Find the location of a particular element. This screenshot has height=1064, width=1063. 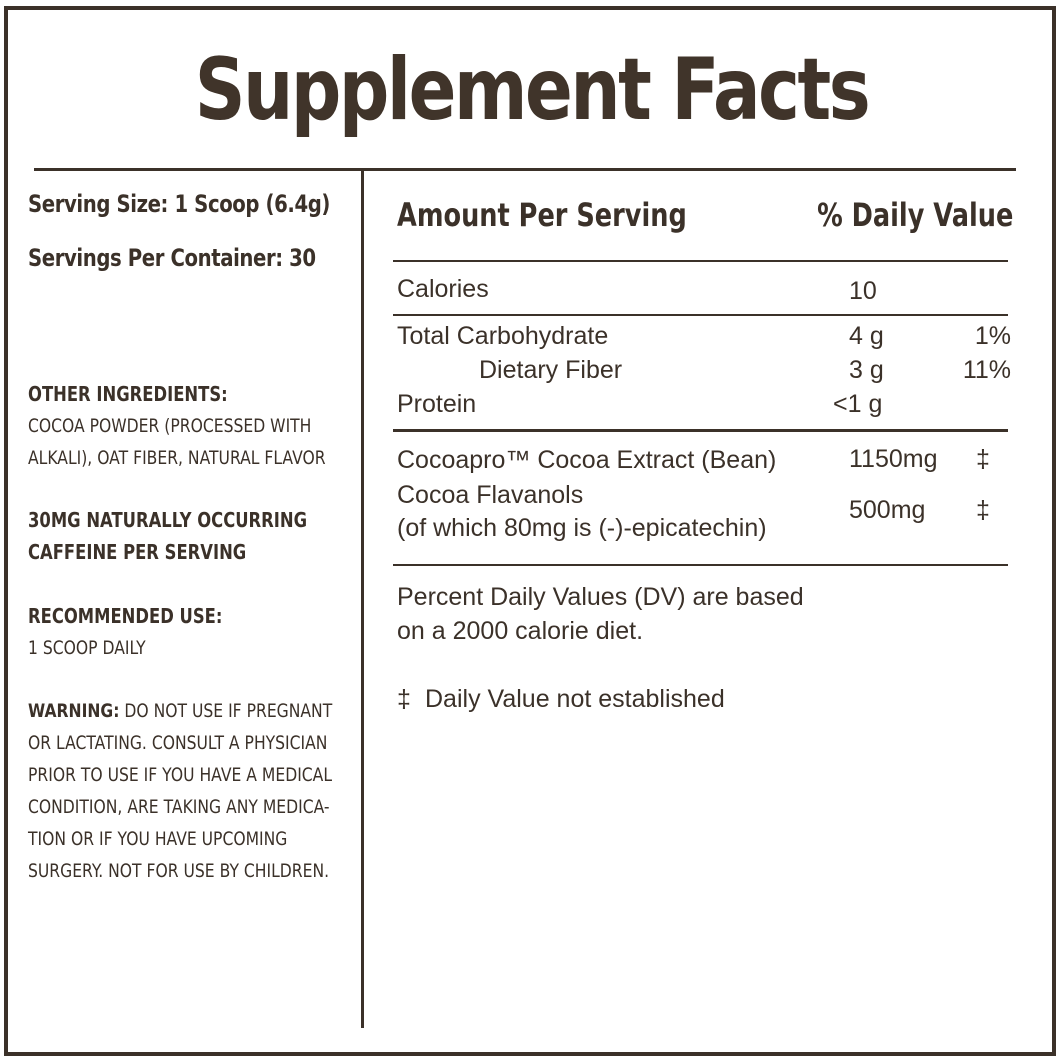

nutrient-label: Protein is located at coordinates (437, 404).